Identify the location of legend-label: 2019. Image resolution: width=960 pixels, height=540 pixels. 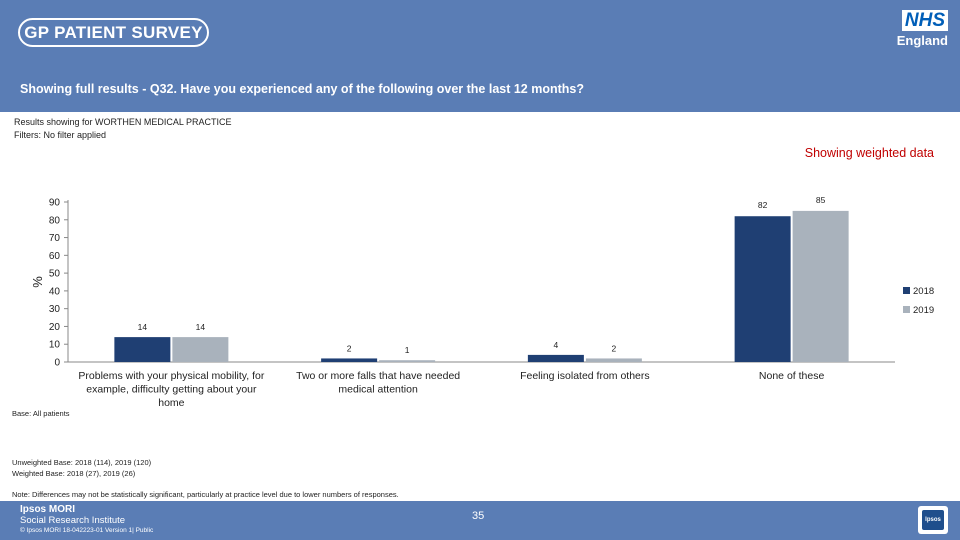
(923, 310).